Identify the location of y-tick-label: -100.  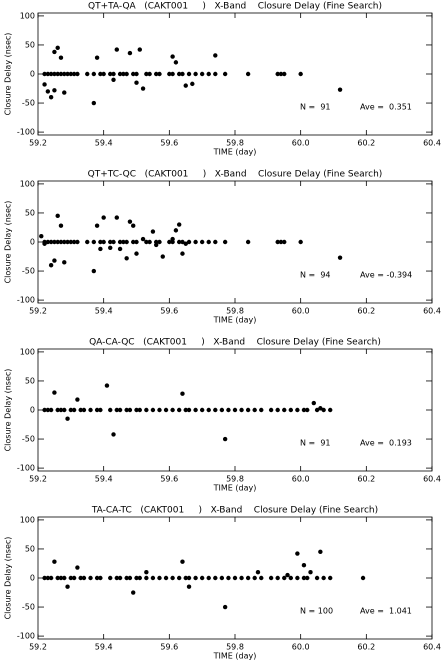
(26, 300).